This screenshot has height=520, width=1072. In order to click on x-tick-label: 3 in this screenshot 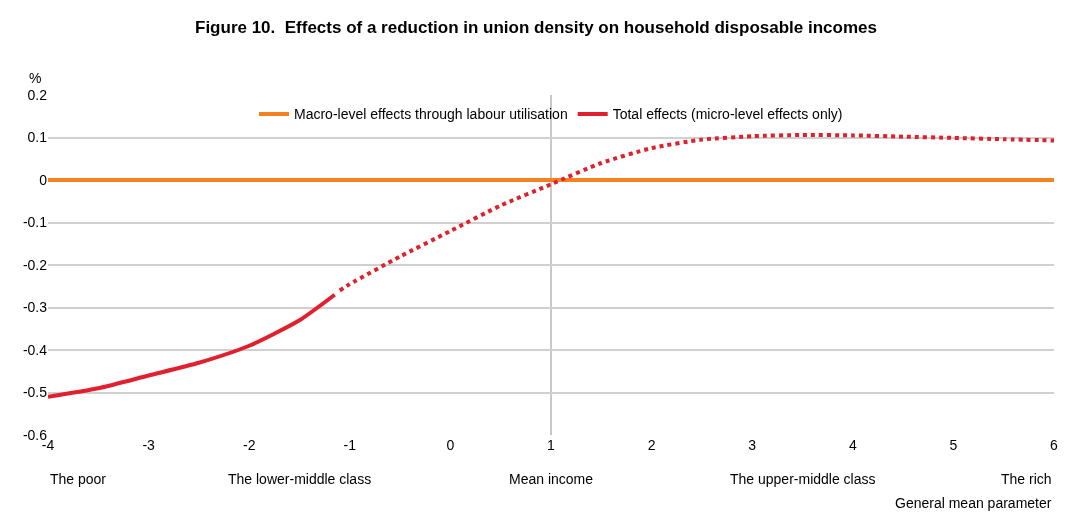, I will do `click(752, 445)`.